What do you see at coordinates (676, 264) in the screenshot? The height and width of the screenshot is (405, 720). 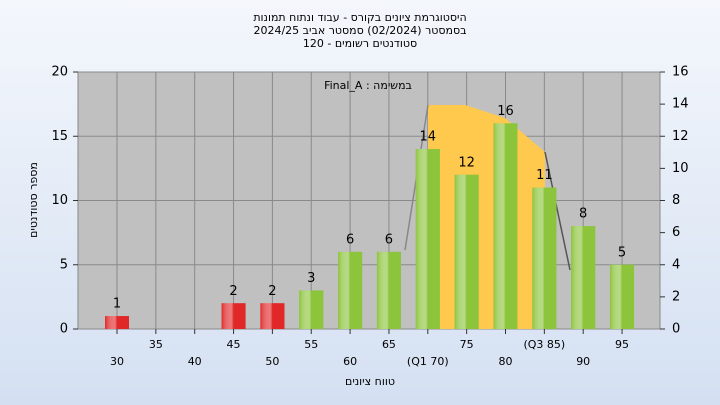 I see `y2-tick-label: 4` at bounding box center [676, 264].